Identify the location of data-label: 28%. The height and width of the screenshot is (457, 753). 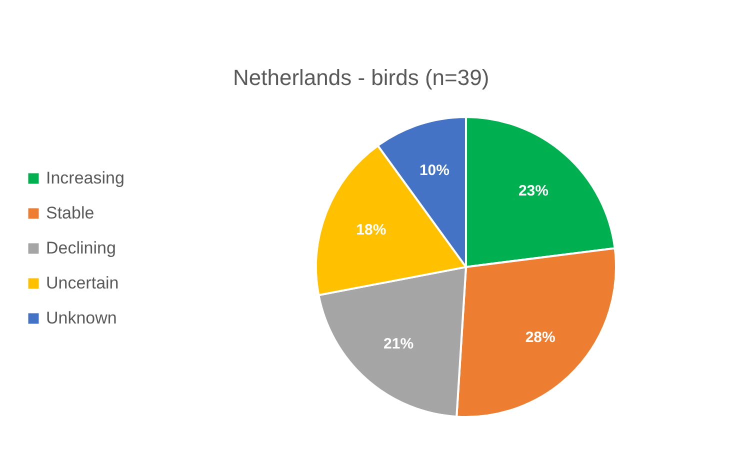
(540, 337).